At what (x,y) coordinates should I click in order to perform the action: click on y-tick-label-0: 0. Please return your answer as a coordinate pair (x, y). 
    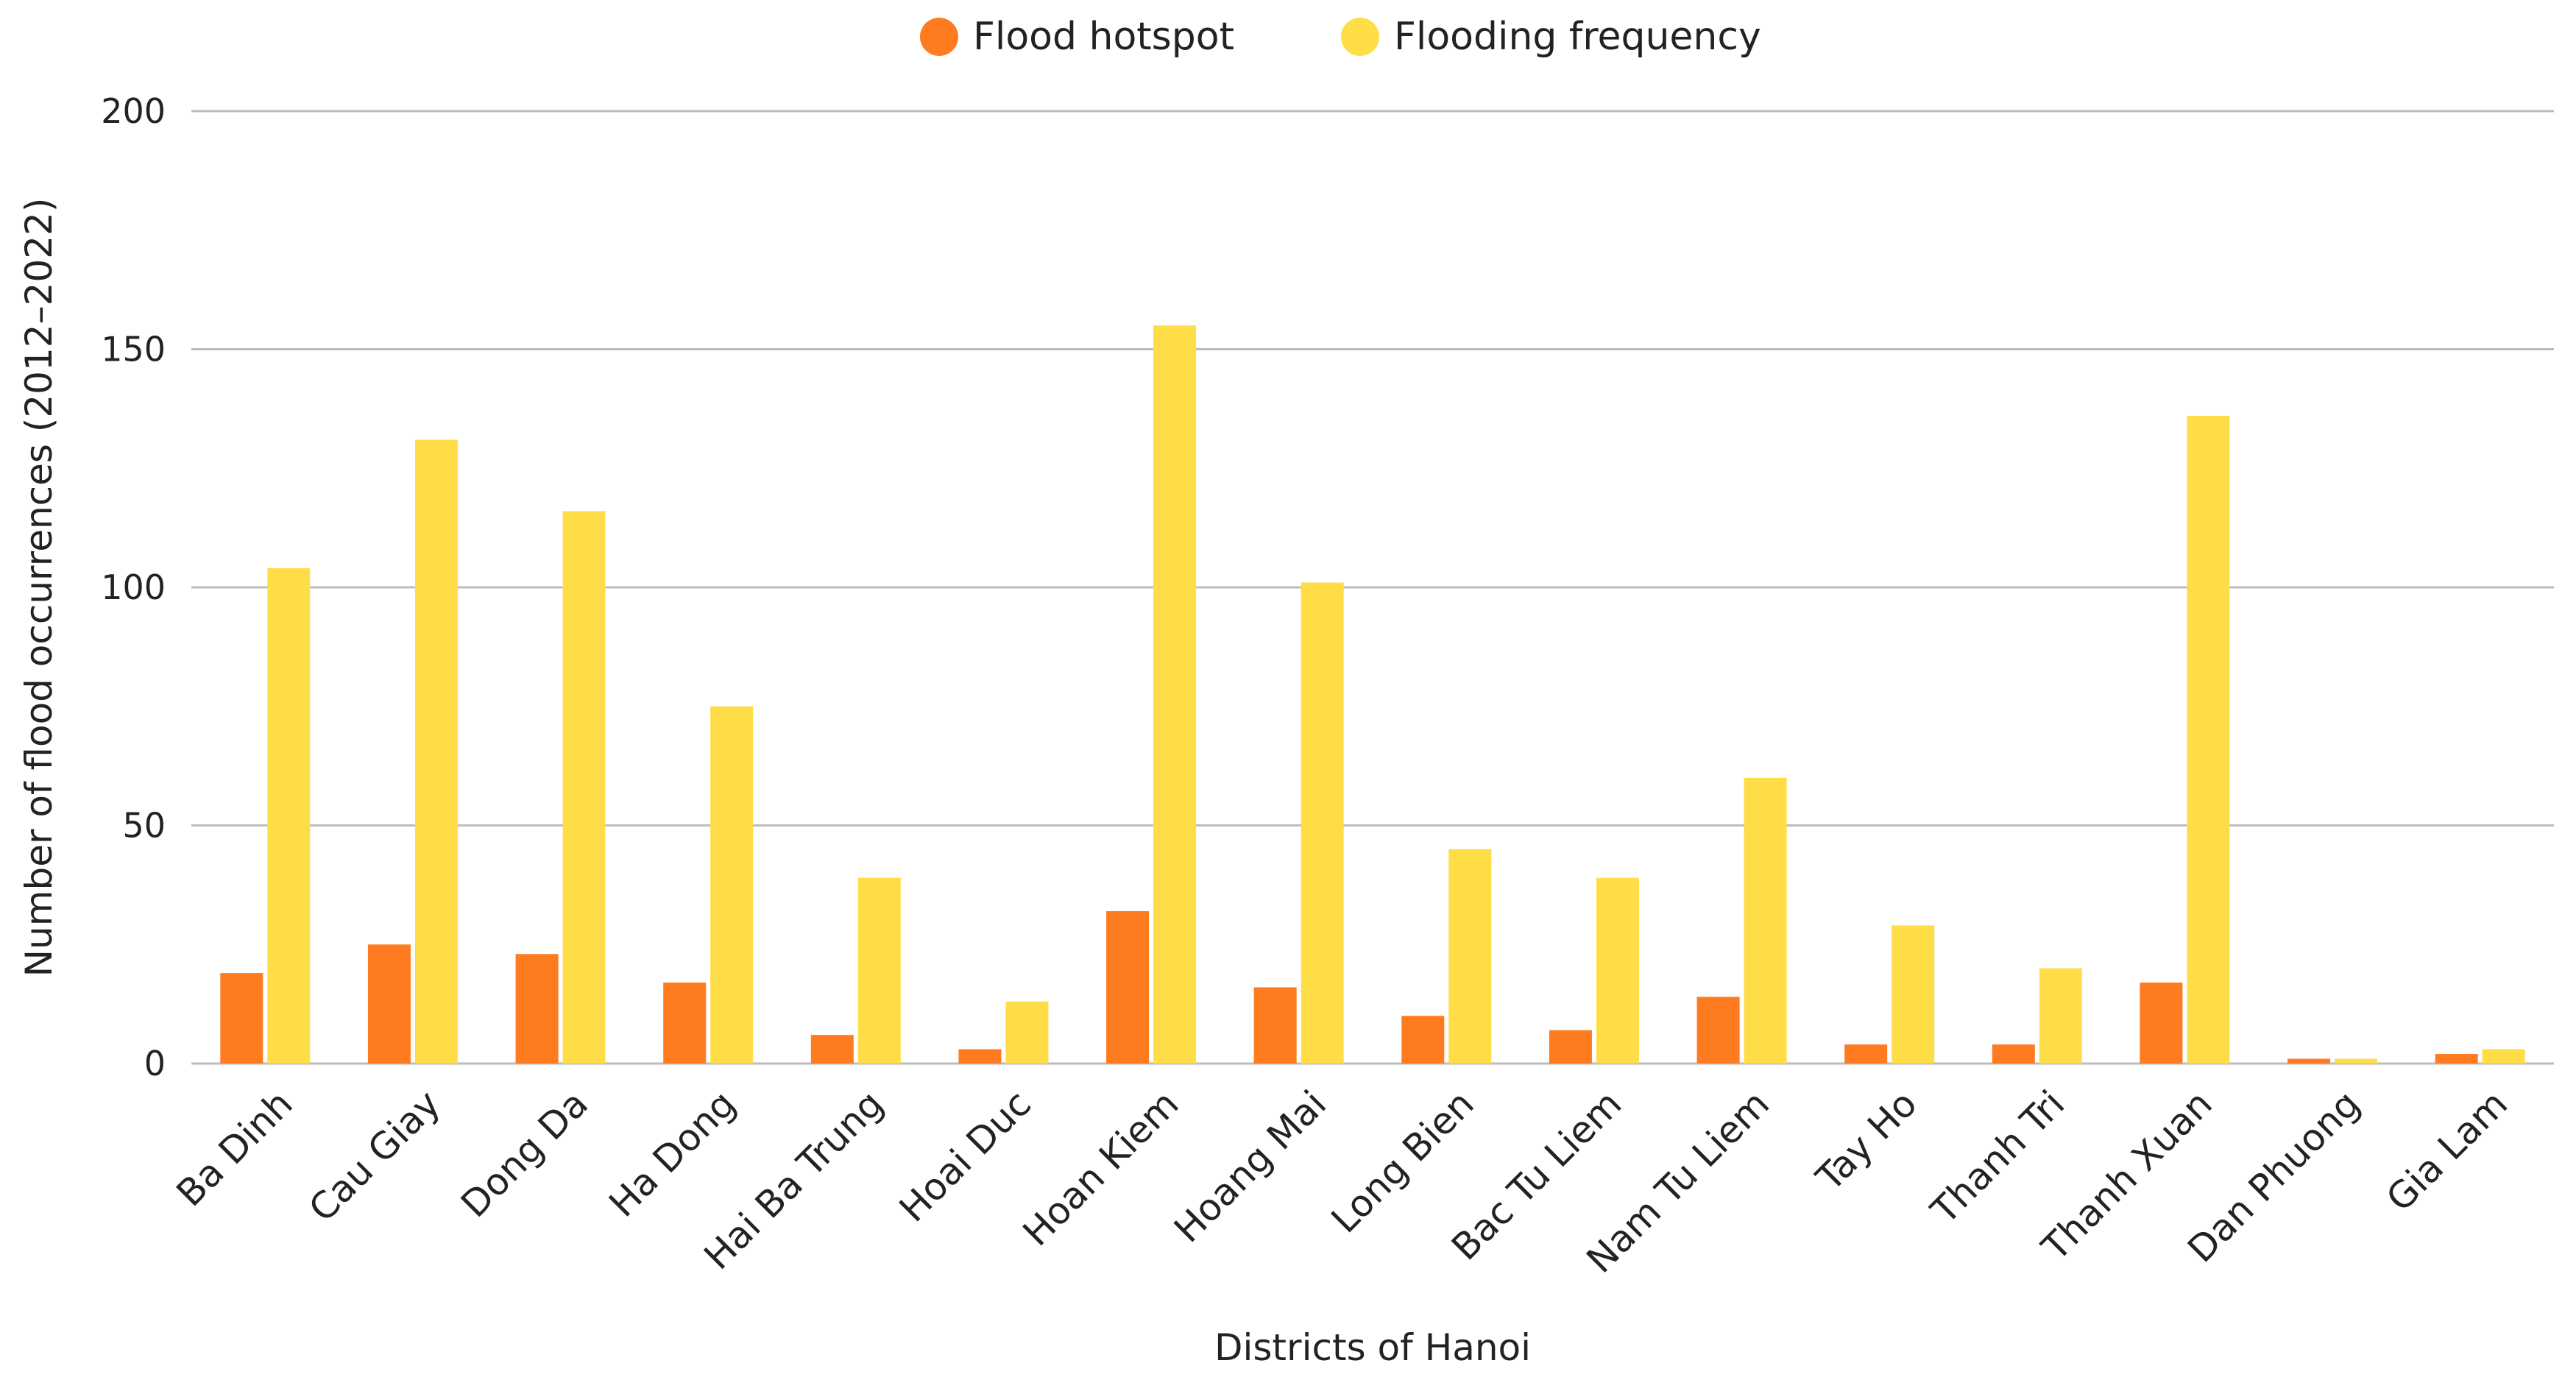
    Looking at the image, I should click on (155, 1063).